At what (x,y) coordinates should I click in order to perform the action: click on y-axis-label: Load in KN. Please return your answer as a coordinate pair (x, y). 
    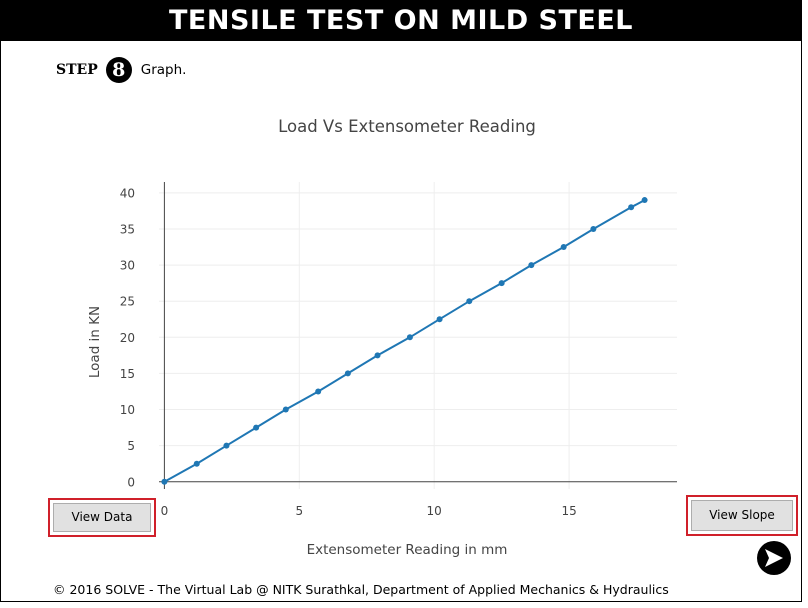
    Looking at the image, I should click on (95, 342).